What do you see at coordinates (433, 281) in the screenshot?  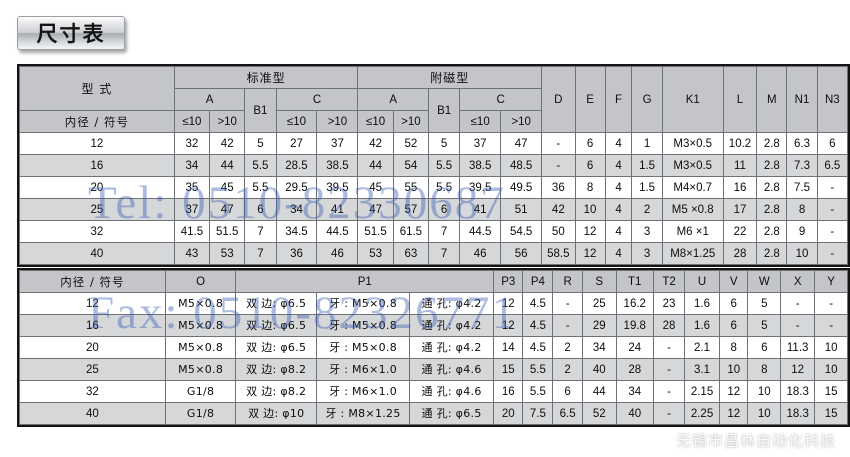 I see `table-header: 内径 / 符号 O P1 P3 P4 R S T1 T2 U V W X Y` at bounding box center [433, 281].